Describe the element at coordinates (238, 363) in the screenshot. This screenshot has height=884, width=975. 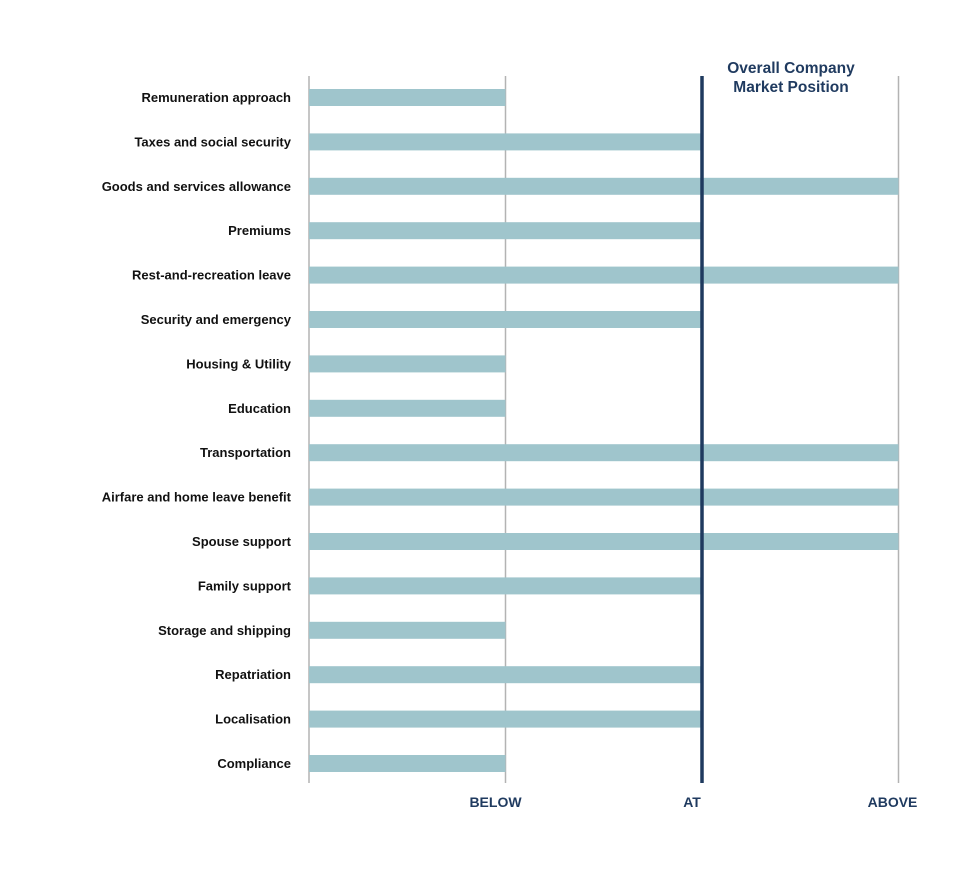
I see `category-label: Housing & Utility` at that location.